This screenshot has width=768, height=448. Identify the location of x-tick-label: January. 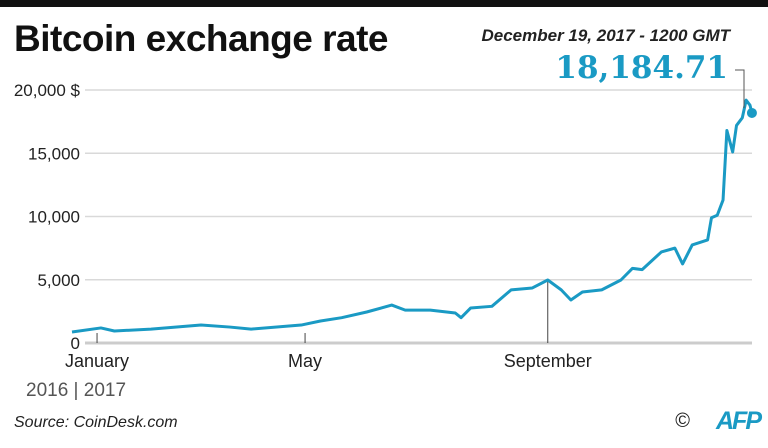
(97, 361).